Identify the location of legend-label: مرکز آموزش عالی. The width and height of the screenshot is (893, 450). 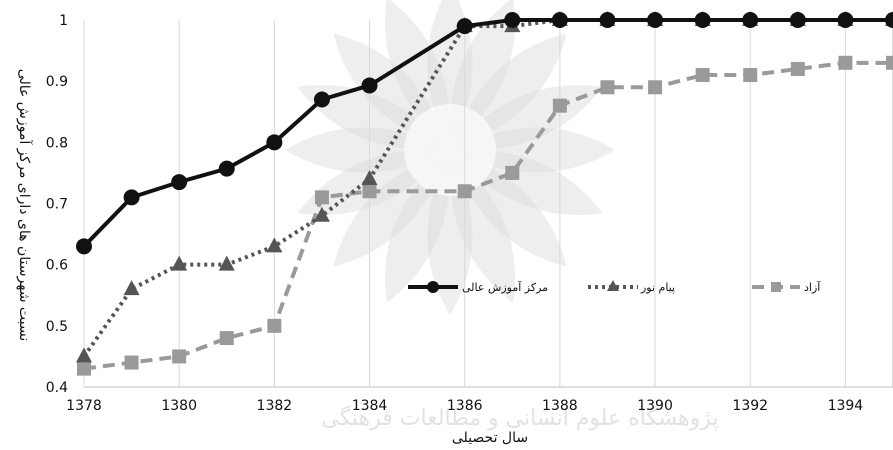
(505, 287).